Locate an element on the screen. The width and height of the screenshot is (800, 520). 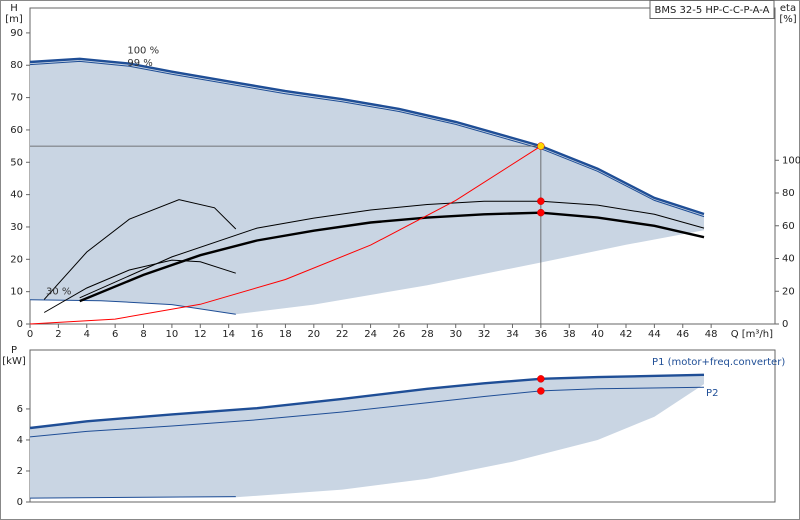
title-box is located at coordinates (712, 9).